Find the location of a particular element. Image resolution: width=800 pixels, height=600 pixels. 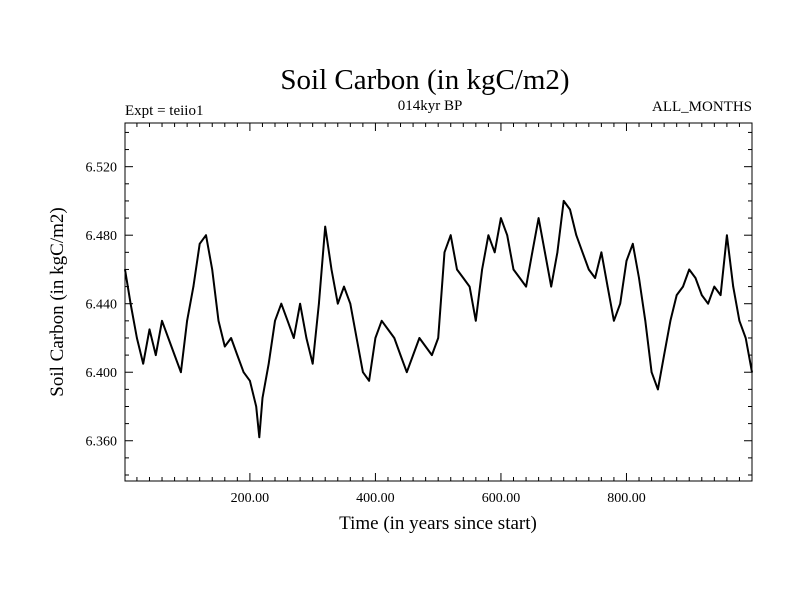

chart-title: Soil Carbon (in kgC/m2) is located at coordinates (424, 80).